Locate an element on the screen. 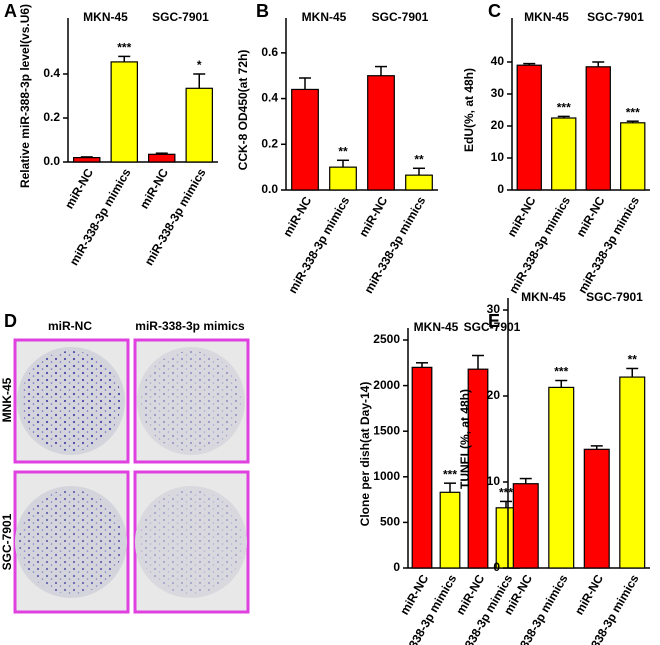 This screenshot has width=660, height=645. y-tick-label: 2000 is located at coordinates (386, 385).